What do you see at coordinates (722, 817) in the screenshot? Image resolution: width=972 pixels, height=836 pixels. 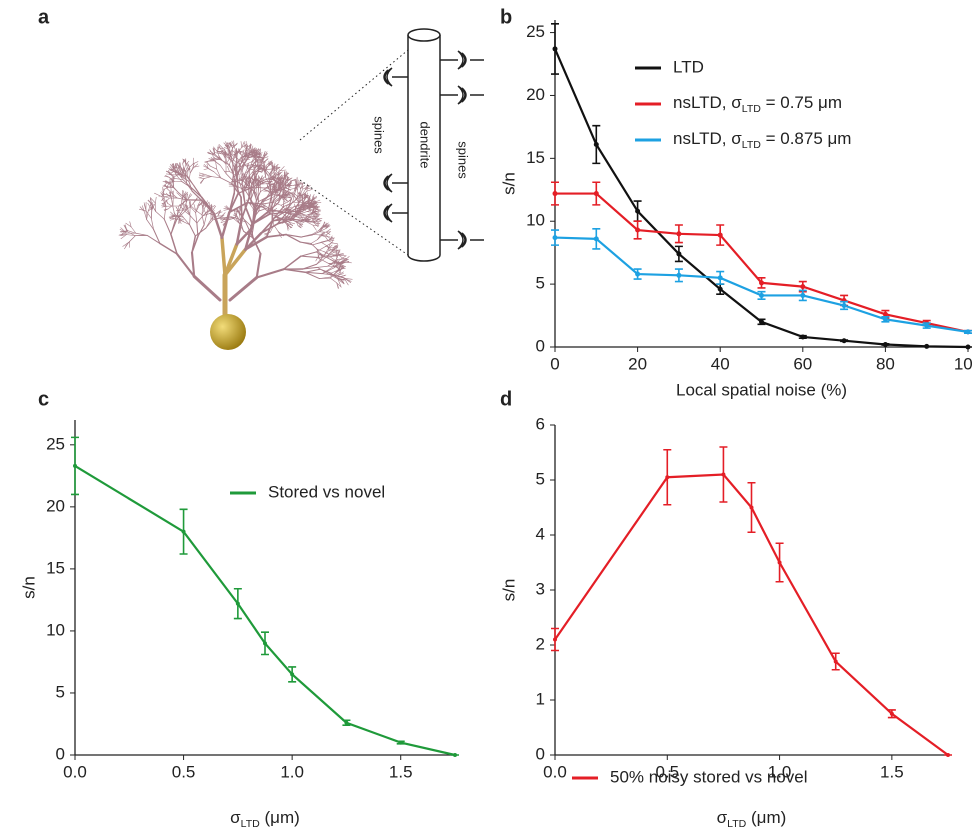 I see `x-axis-label-part: σ` at bounding box center [722, 817].